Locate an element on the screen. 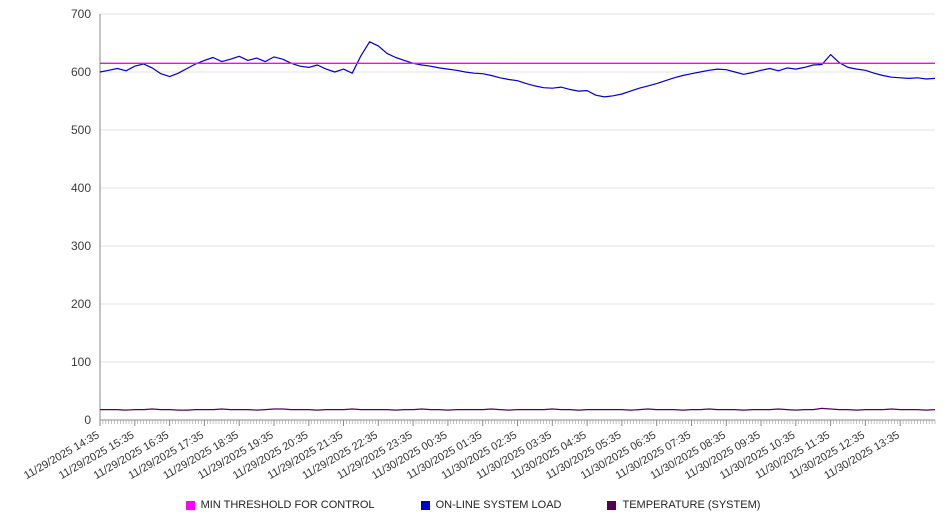  y-tick-label: 300 is located at coordinates (81, 246).